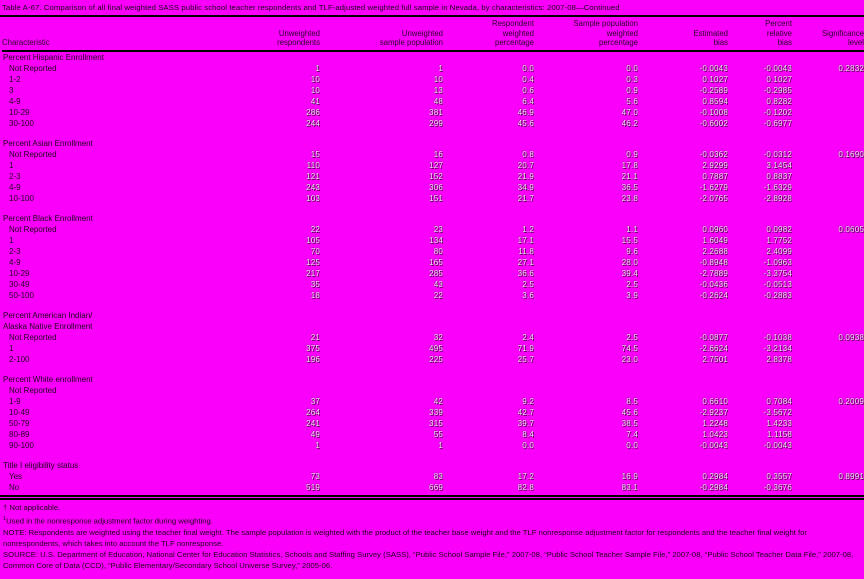 This screenshot has width=864, height=579. I want to click on table-row: 4-9 125 165 27.1 28.0 -0.8948 -1.0963, so click(433, 262).